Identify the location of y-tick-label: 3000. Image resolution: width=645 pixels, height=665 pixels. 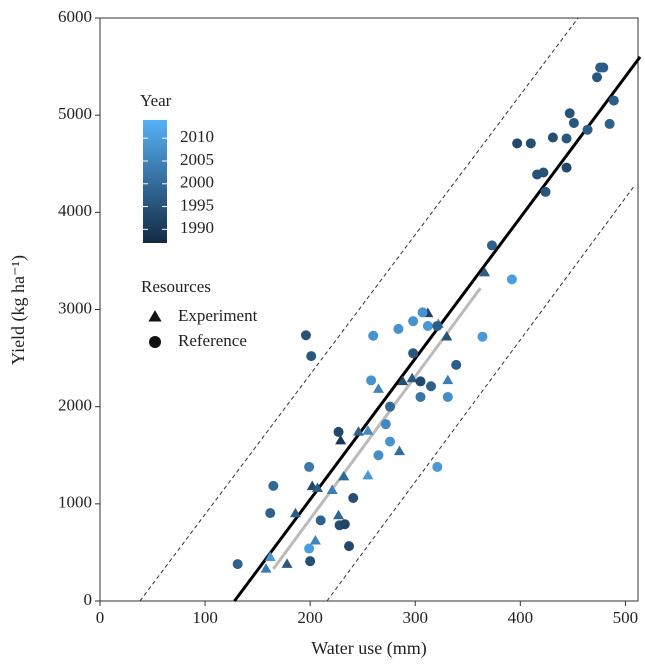
(75, 307).